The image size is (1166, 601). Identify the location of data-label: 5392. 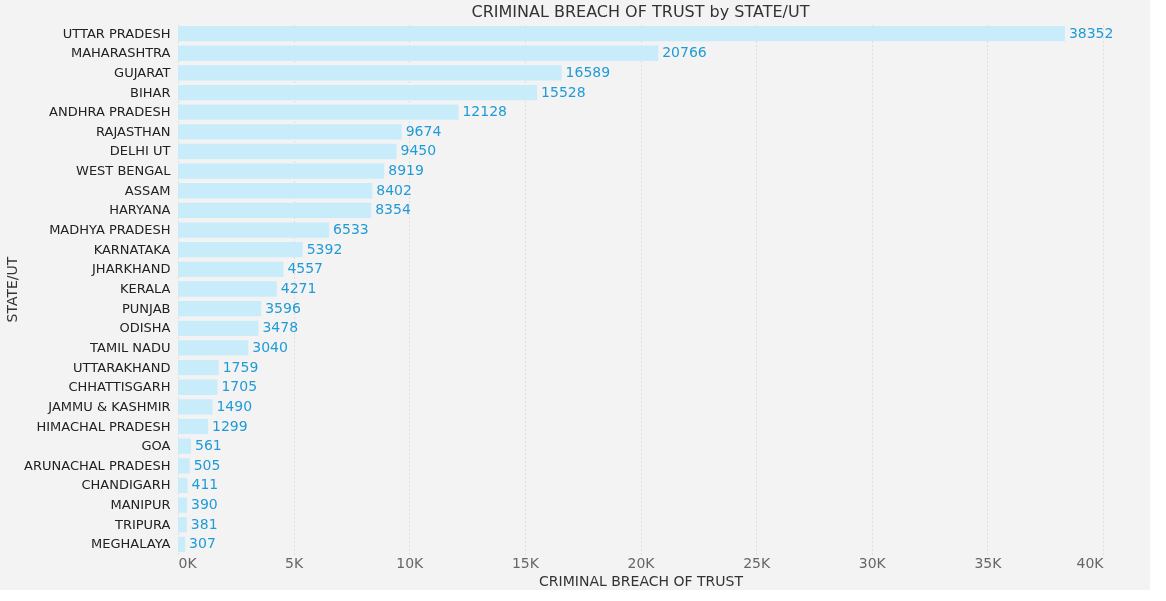
(324, 248).